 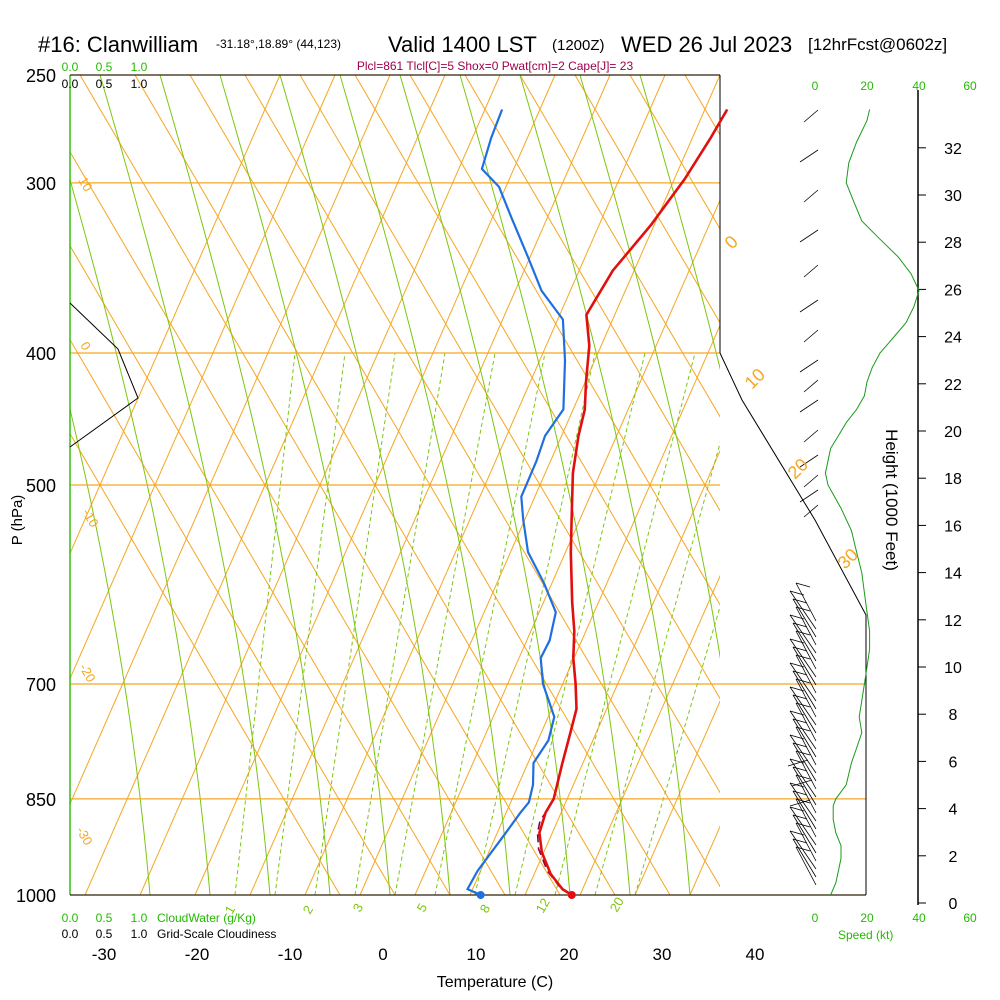 What do you see at coordinates (476, 954) in the screenshot?
I see `temperature-tick-label: 10` at bounding box center [476, 954].